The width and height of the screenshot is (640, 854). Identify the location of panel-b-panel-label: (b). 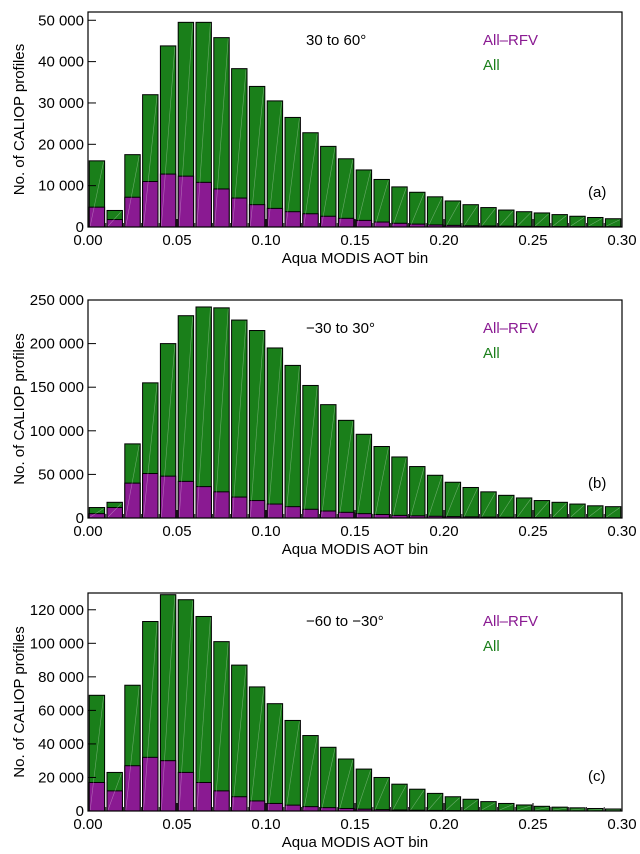
(597, 483).